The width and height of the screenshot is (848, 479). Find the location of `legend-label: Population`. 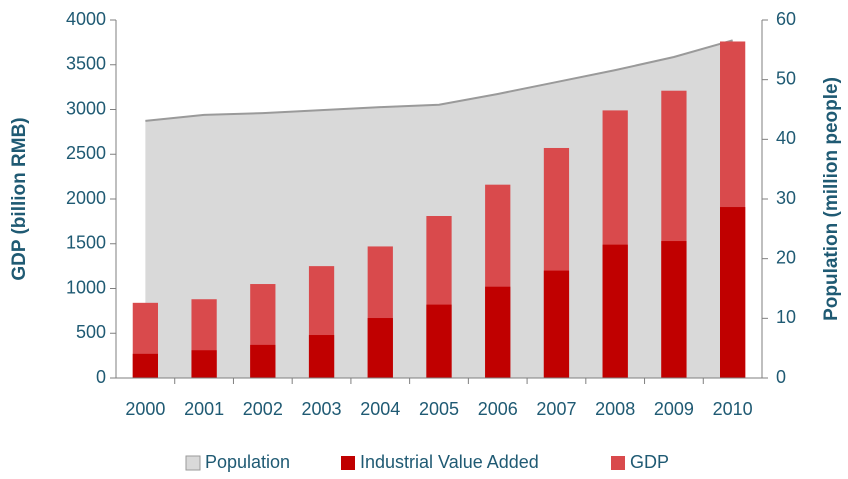

legend-label: Population is located at coordinates (247, 462).